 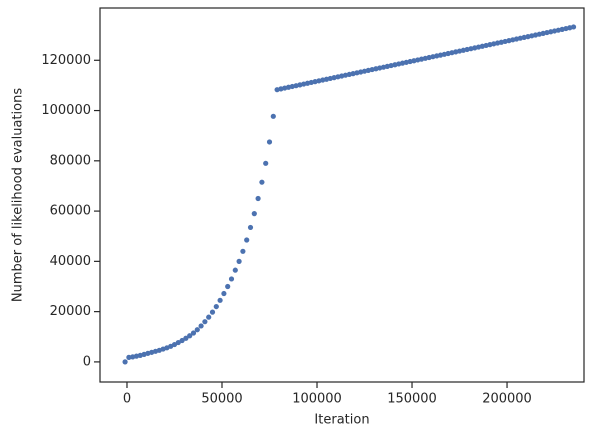 I want to click on y-tick-label: 60000, so click(x=70, y=211).